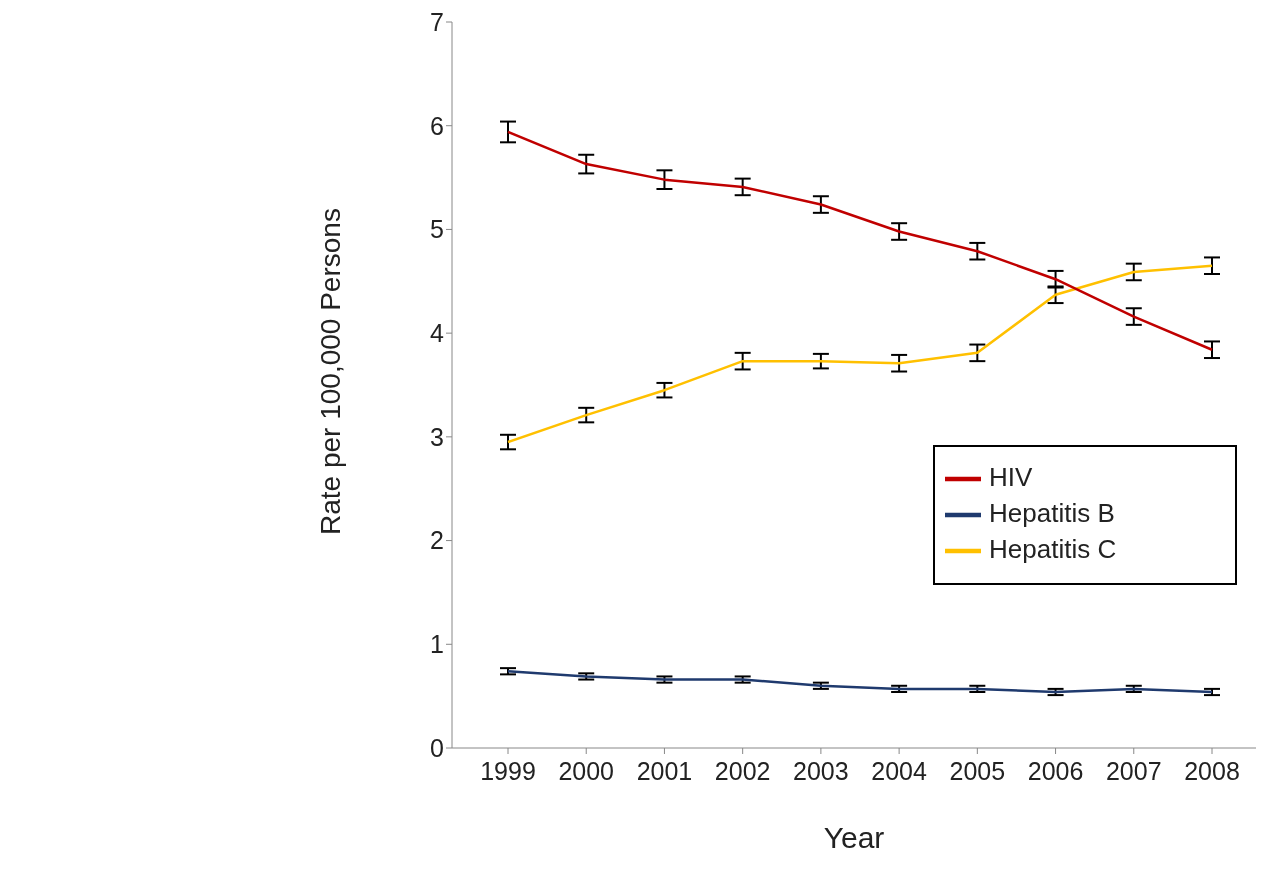  Describe the element at coordinates (854, 837) in the screenshot. I see `x-axis-title: Year` at that location.